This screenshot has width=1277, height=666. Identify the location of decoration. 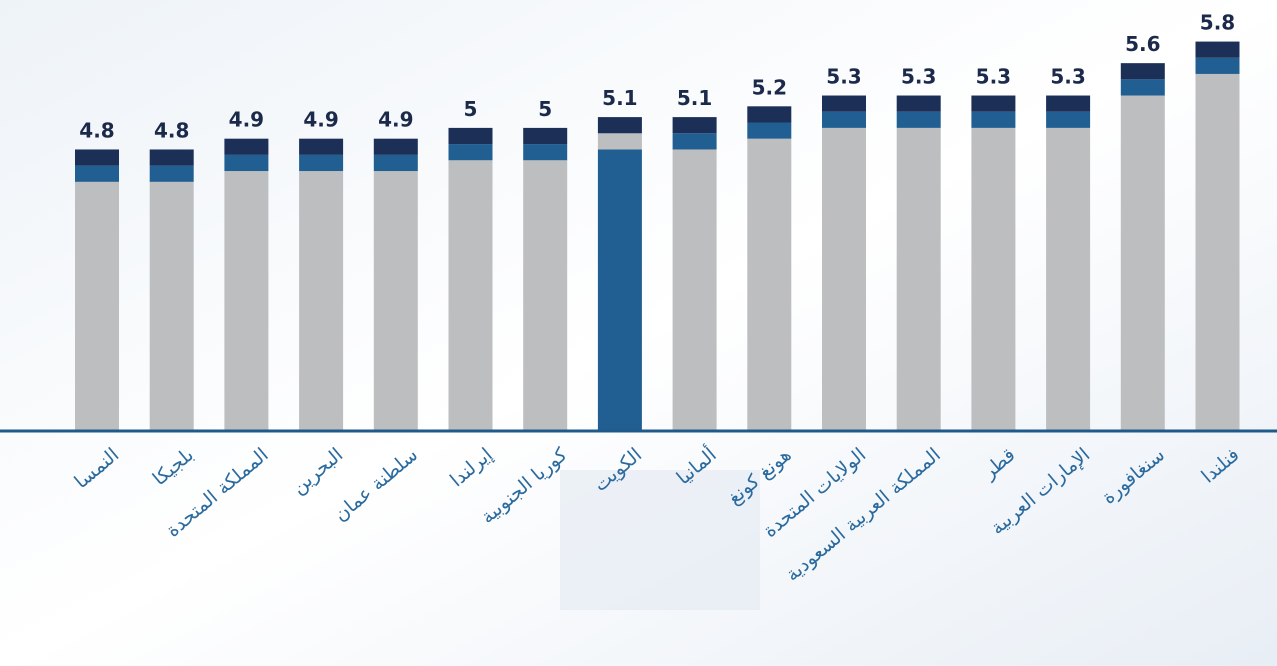
(660, 540).